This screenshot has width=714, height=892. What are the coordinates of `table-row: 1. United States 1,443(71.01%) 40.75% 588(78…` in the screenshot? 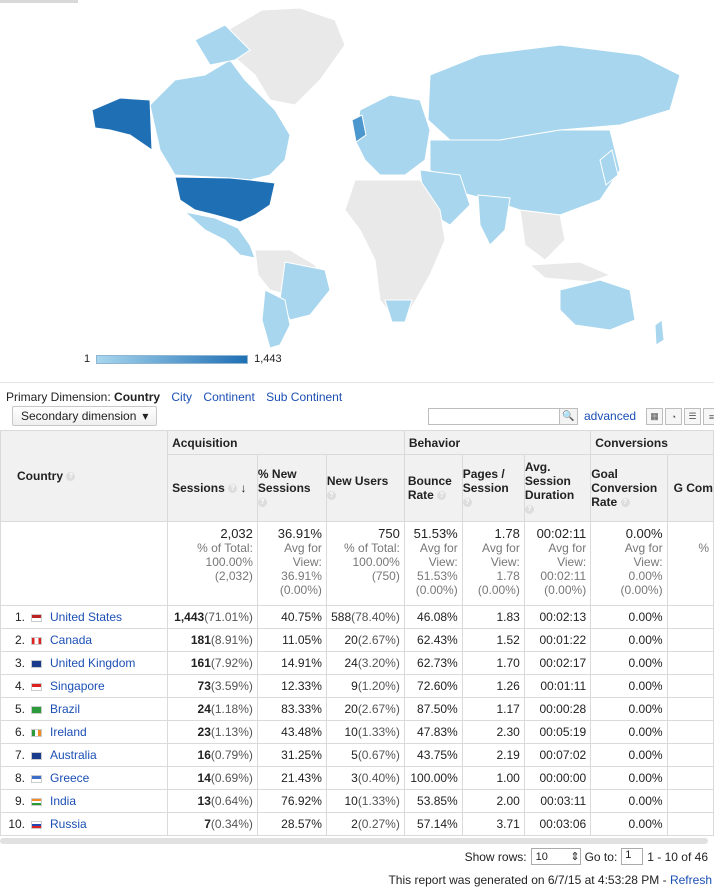 It's located at (357, 617).